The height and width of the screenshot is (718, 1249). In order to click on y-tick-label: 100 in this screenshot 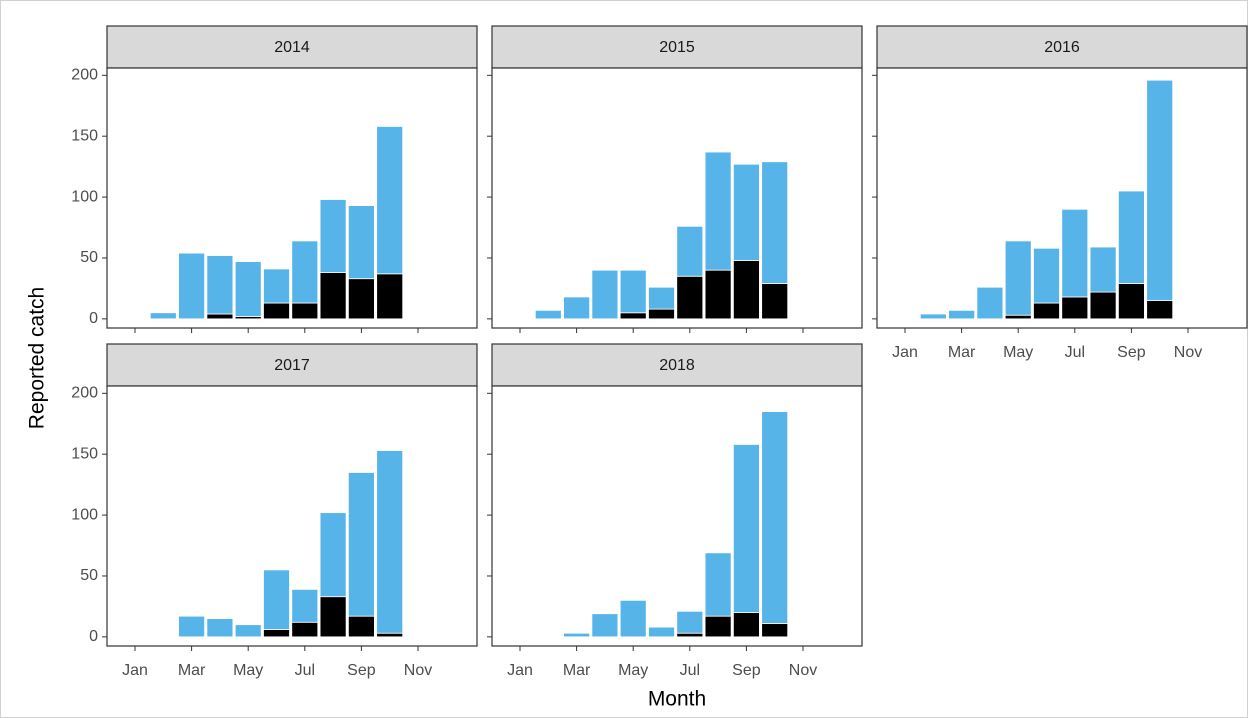, I will do `click(84, 514)`.